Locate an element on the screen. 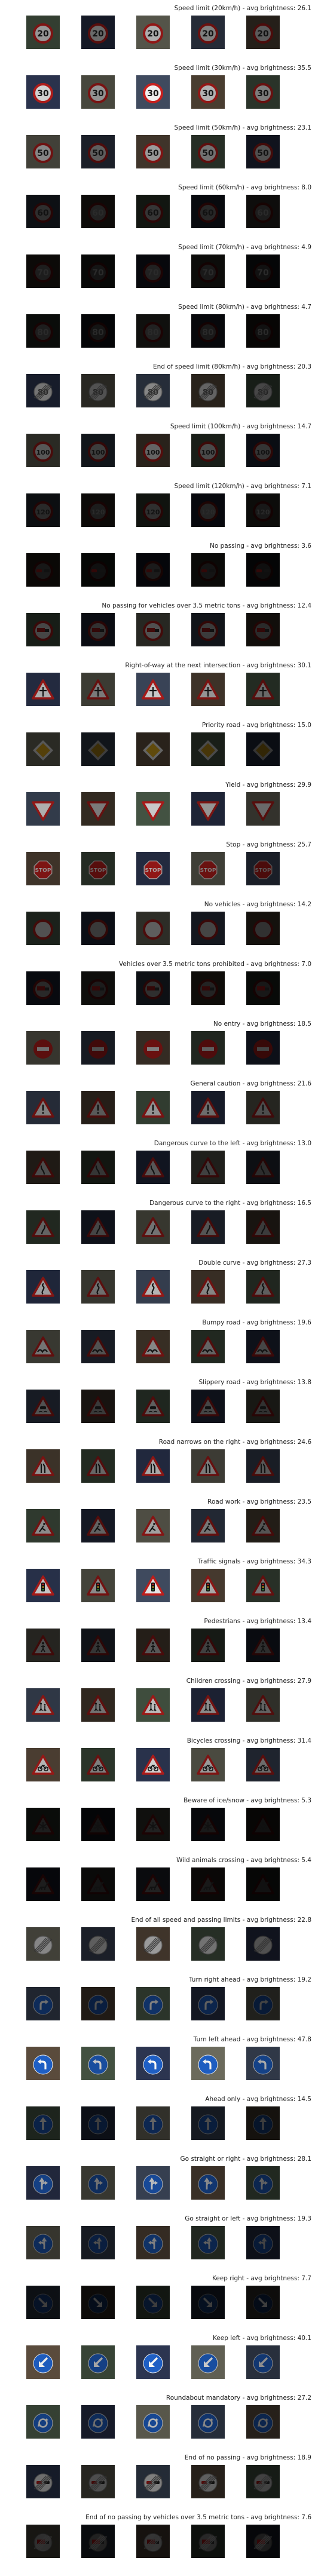 This screenshot has height=2576, width=315. class-title: Beware of ice/snow - avg brightness: 5.3 is located at coordinates (248, 1801).